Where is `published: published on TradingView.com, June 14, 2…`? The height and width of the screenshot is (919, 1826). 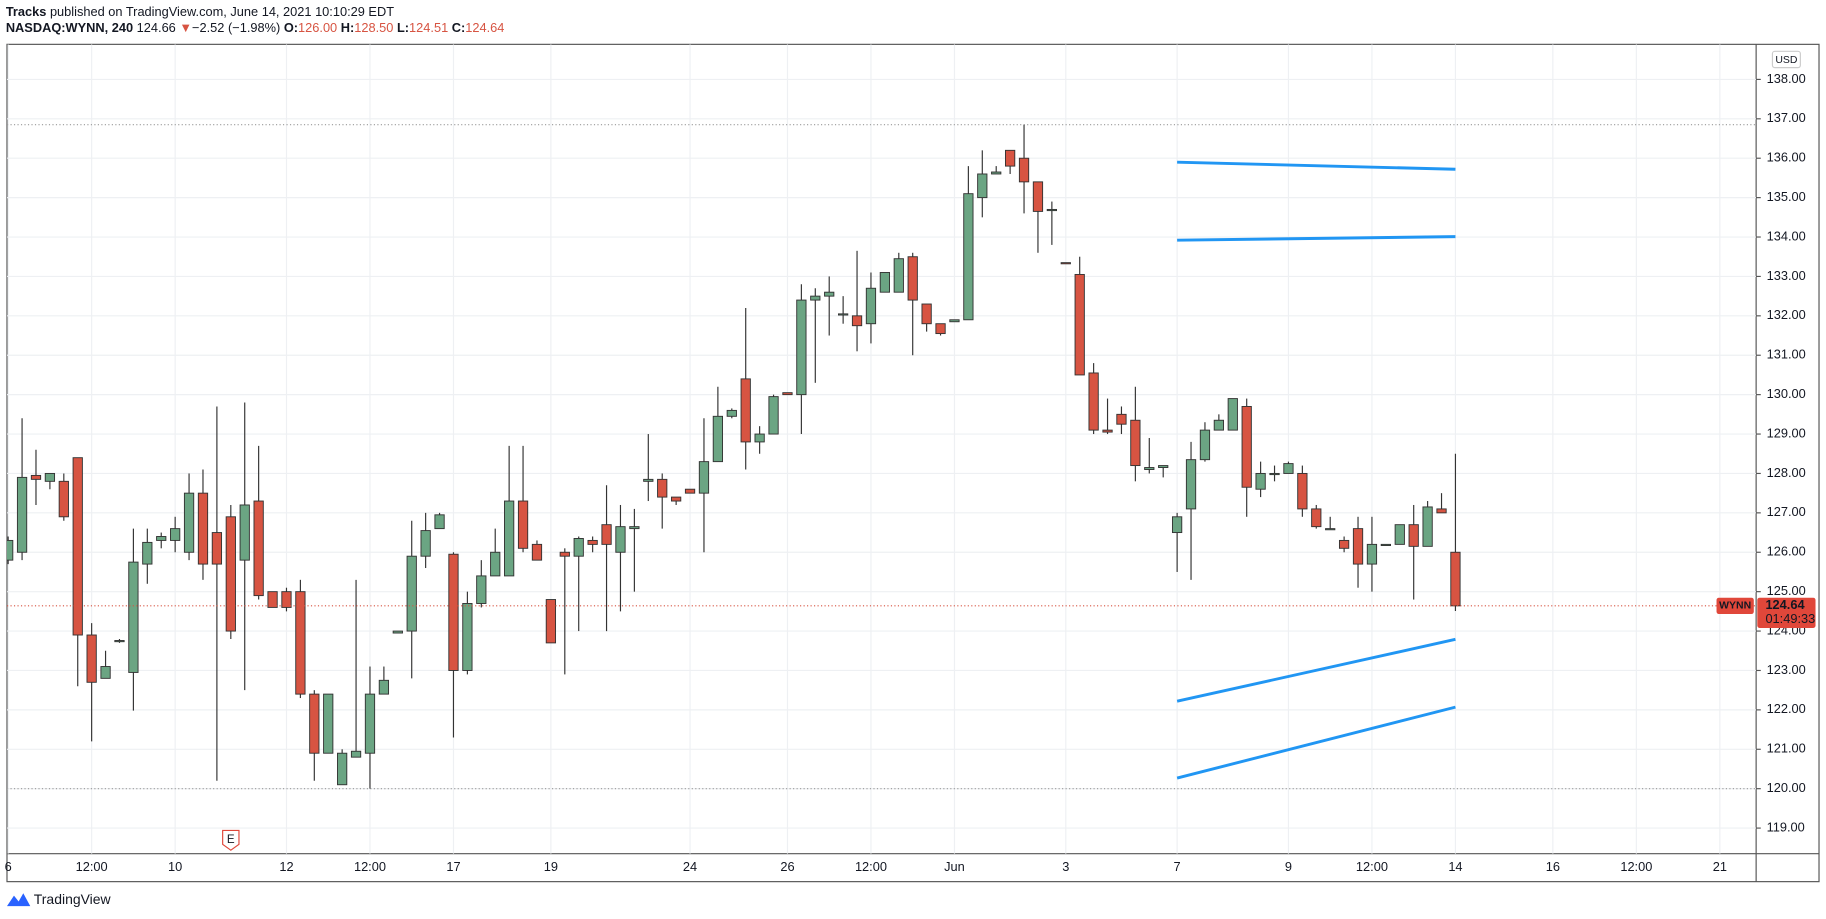
published: published on TradingView.com, June 14, 2… is located at coordinates (222, 11).